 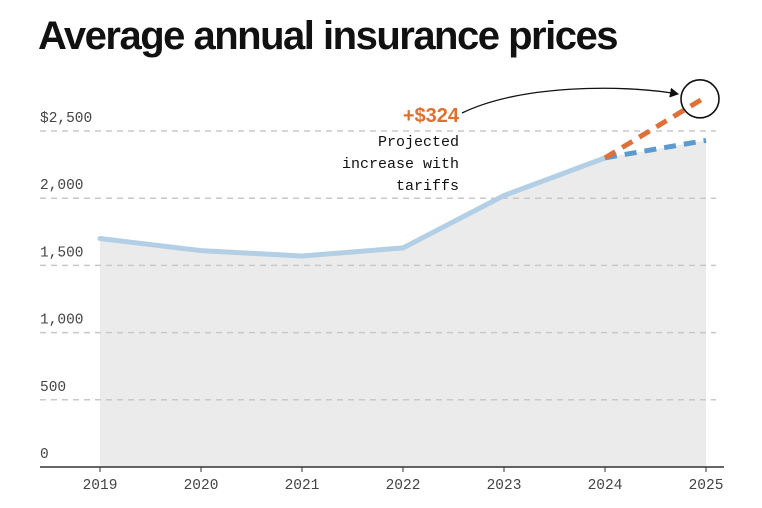 What do you see at coordinates (201, 486) in the screenshot?
I see `x-tick-label: 2020` at bounding box center [201, 486].